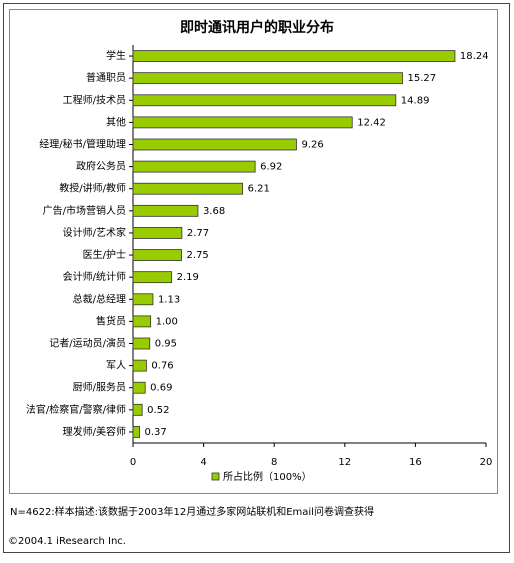  I want to click on value-label: 0.52, so click(158, 410).